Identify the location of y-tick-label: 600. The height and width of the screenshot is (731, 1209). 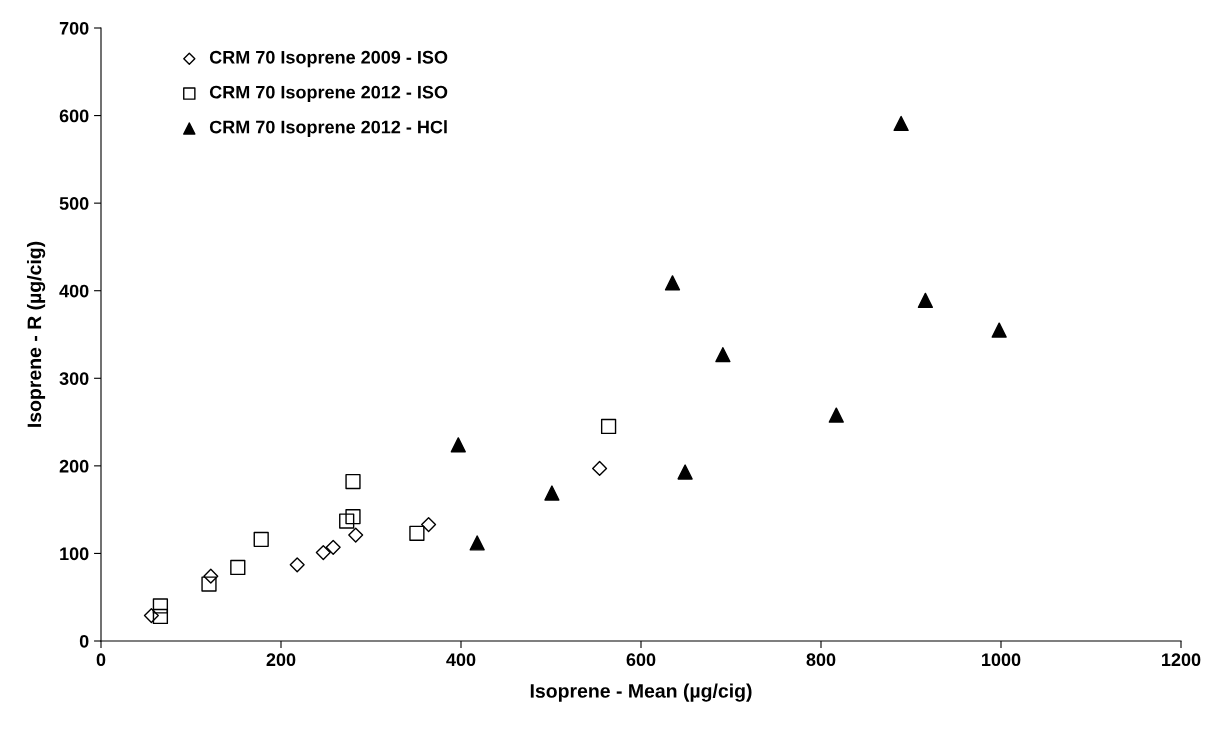
(74, 116).